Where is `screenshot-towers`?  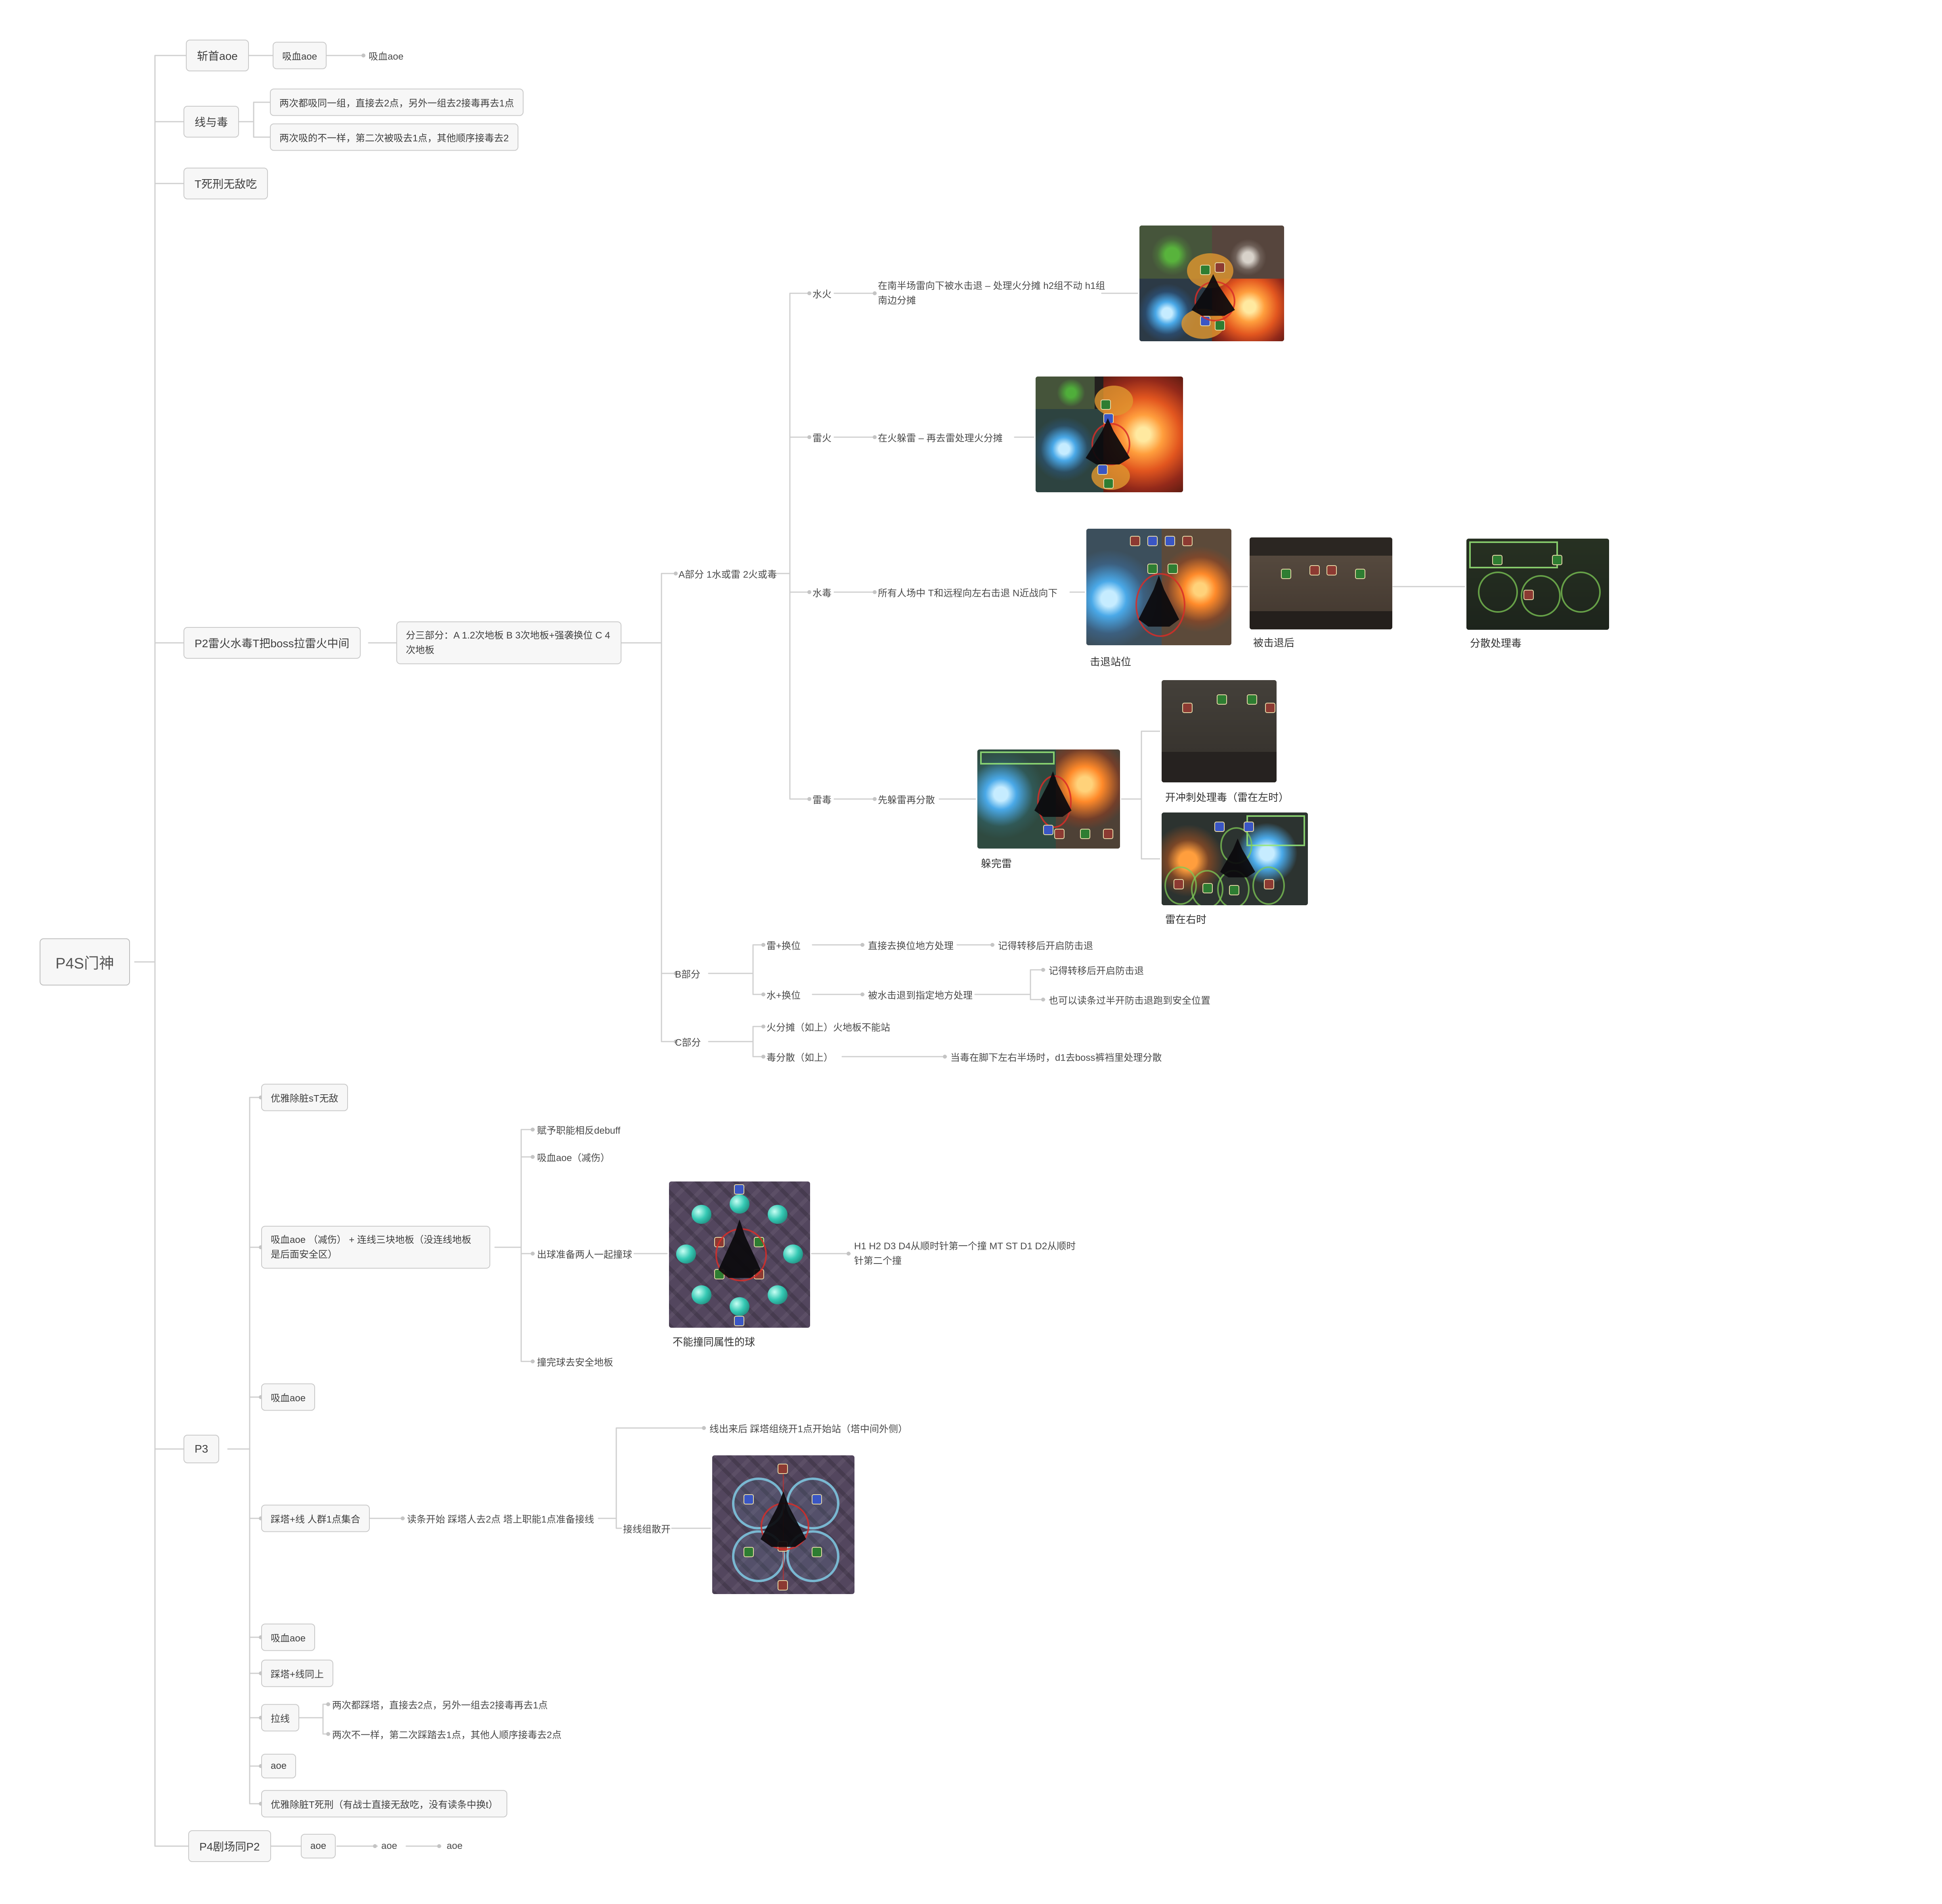 screenshot-towers is located at coordinates (783, 1524).